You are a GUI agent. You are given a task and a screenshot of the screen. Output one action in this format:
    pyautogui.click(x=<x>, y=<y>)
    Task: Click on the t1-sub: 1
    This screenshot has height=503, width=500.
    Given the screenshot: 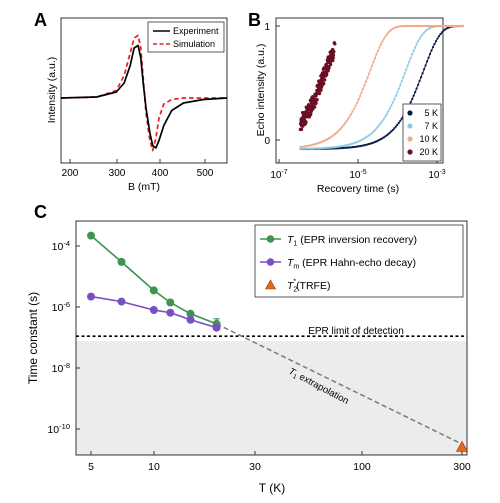 What is the action you would take?
    pyautogui.click(x=295, y=244)
    